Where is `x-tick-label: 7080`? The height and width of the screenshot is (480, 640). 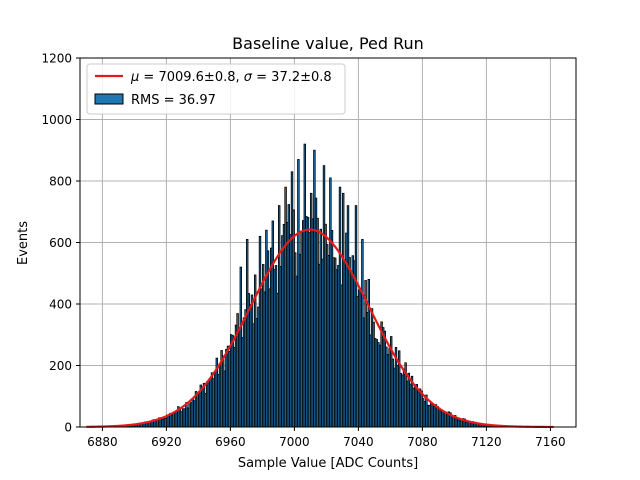 x-tick-label: 7080 is located at coordinates (422, 442).